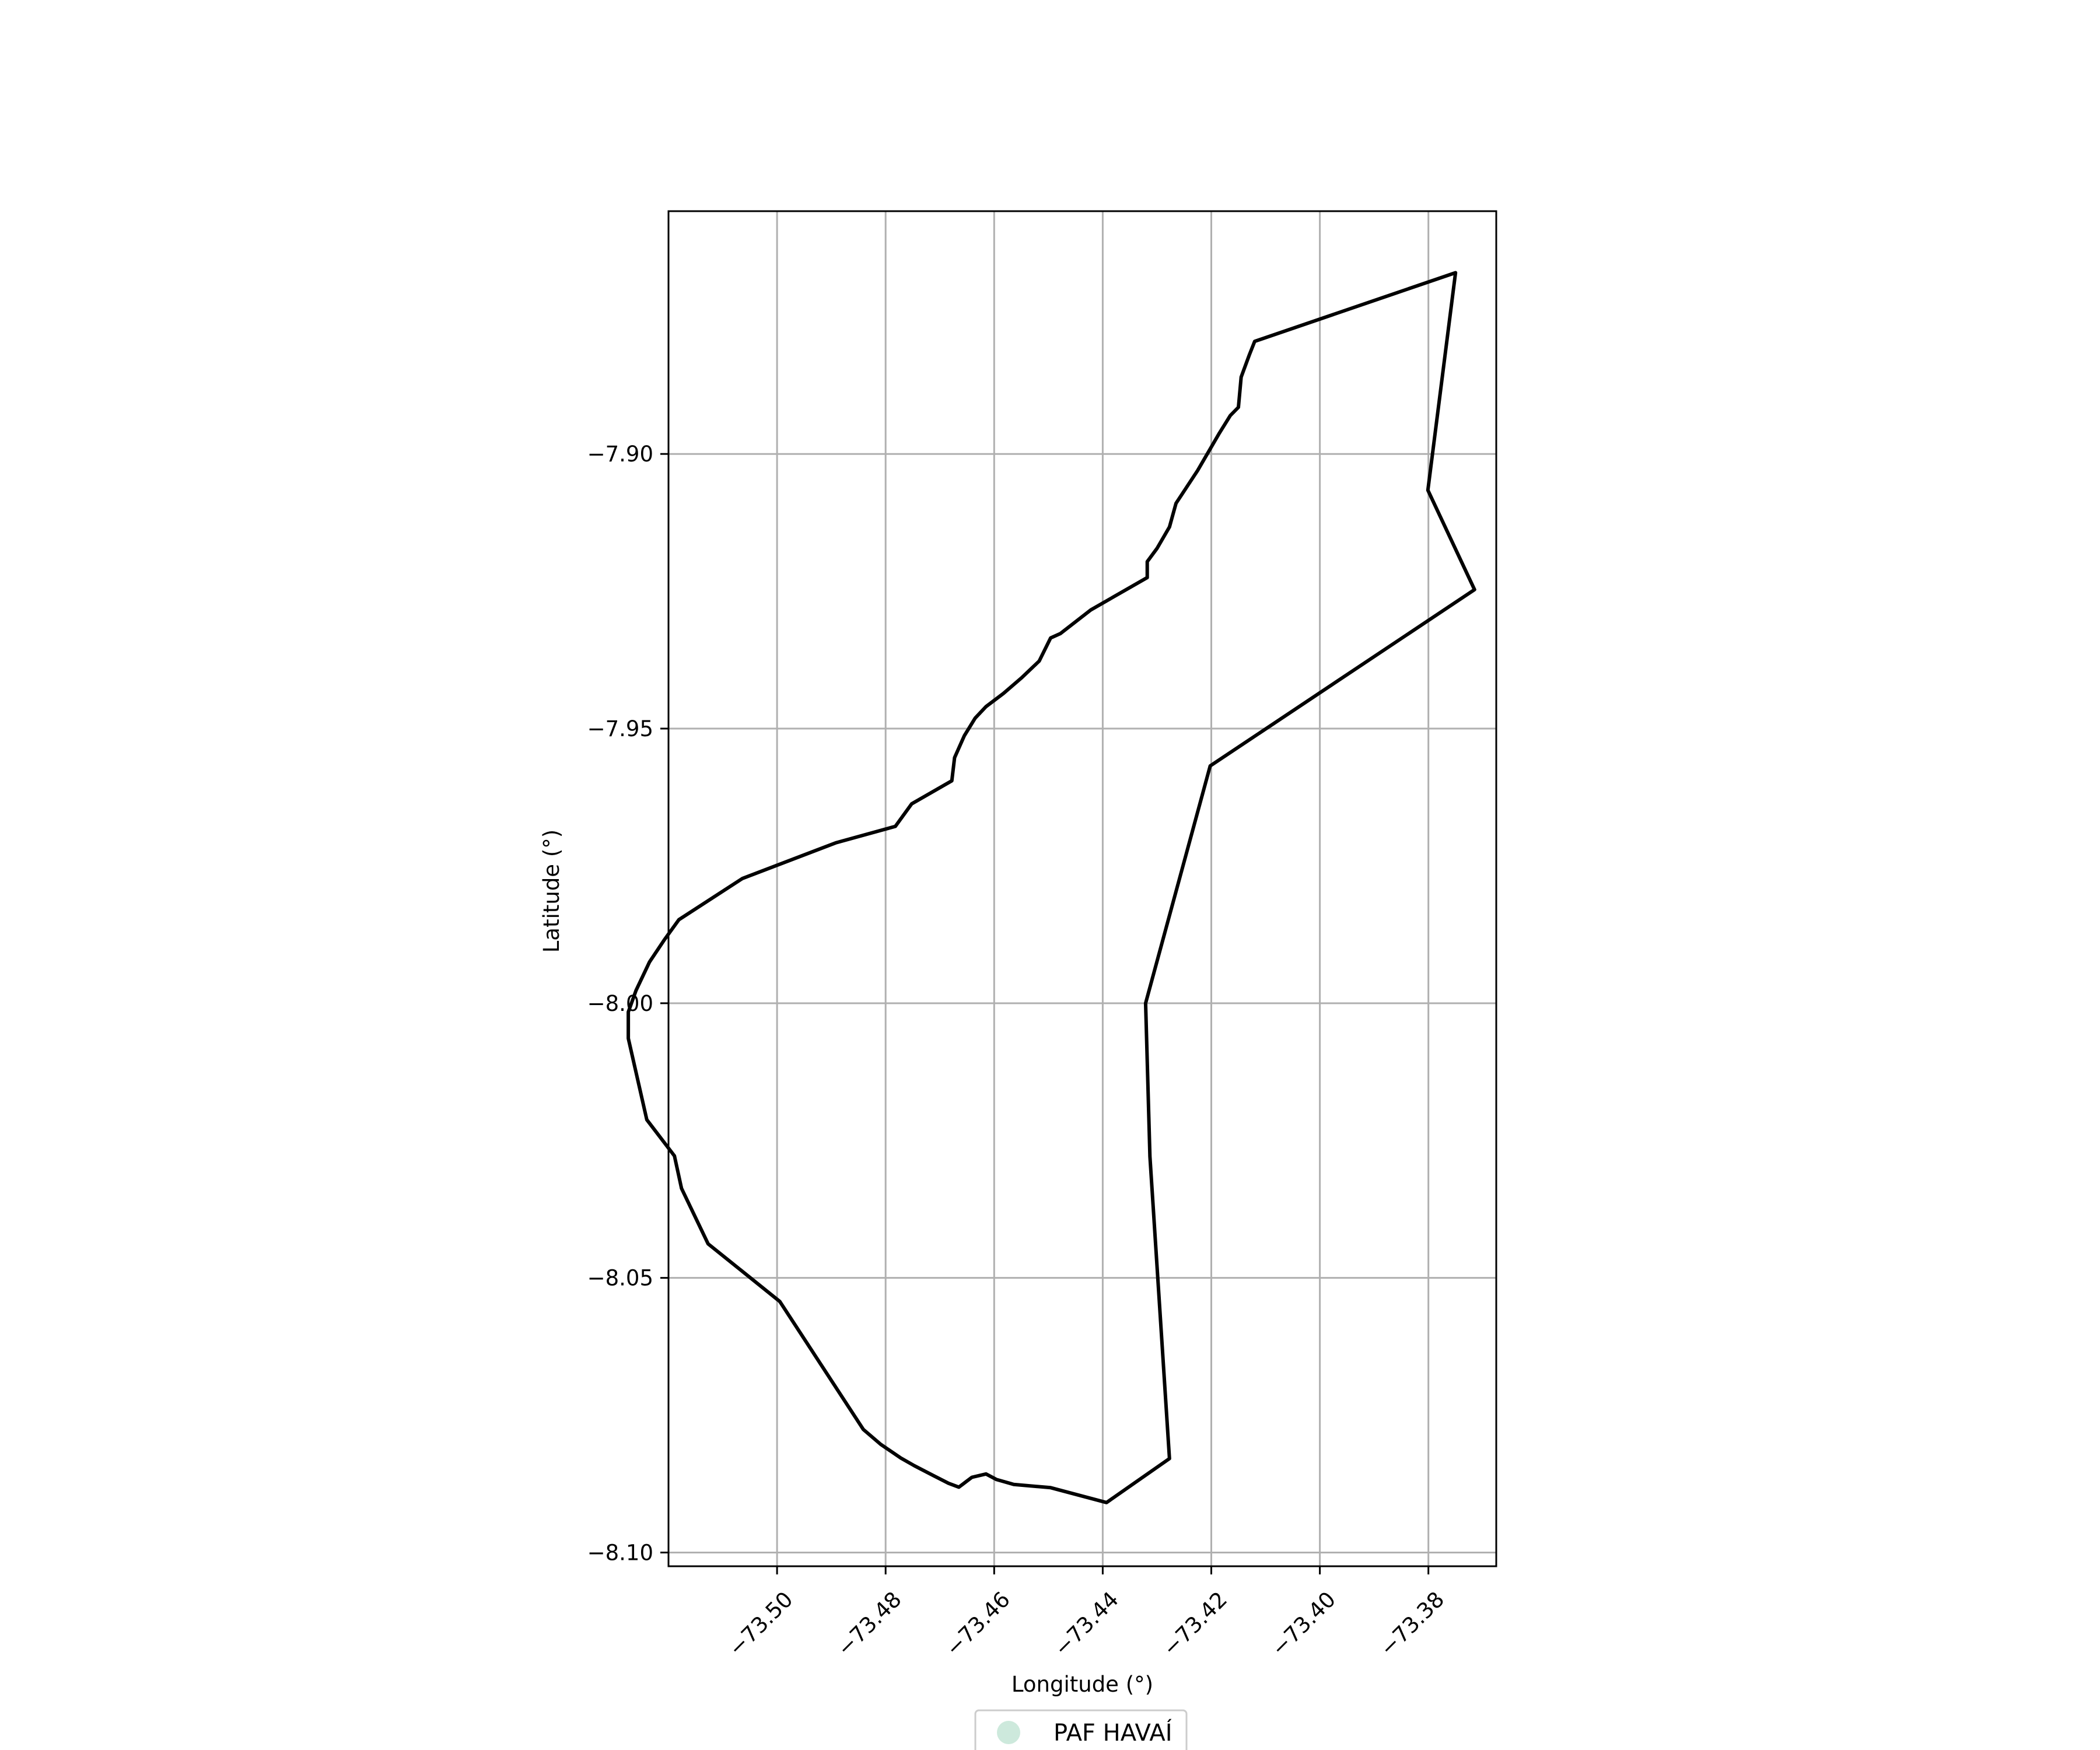 The width and height of the screenshot is (2100, 1750). What do you see at coordinates (620, 1003) in the screenshot?
I see `y-tick-label: −8.00` at bounding box center [620, 1003].